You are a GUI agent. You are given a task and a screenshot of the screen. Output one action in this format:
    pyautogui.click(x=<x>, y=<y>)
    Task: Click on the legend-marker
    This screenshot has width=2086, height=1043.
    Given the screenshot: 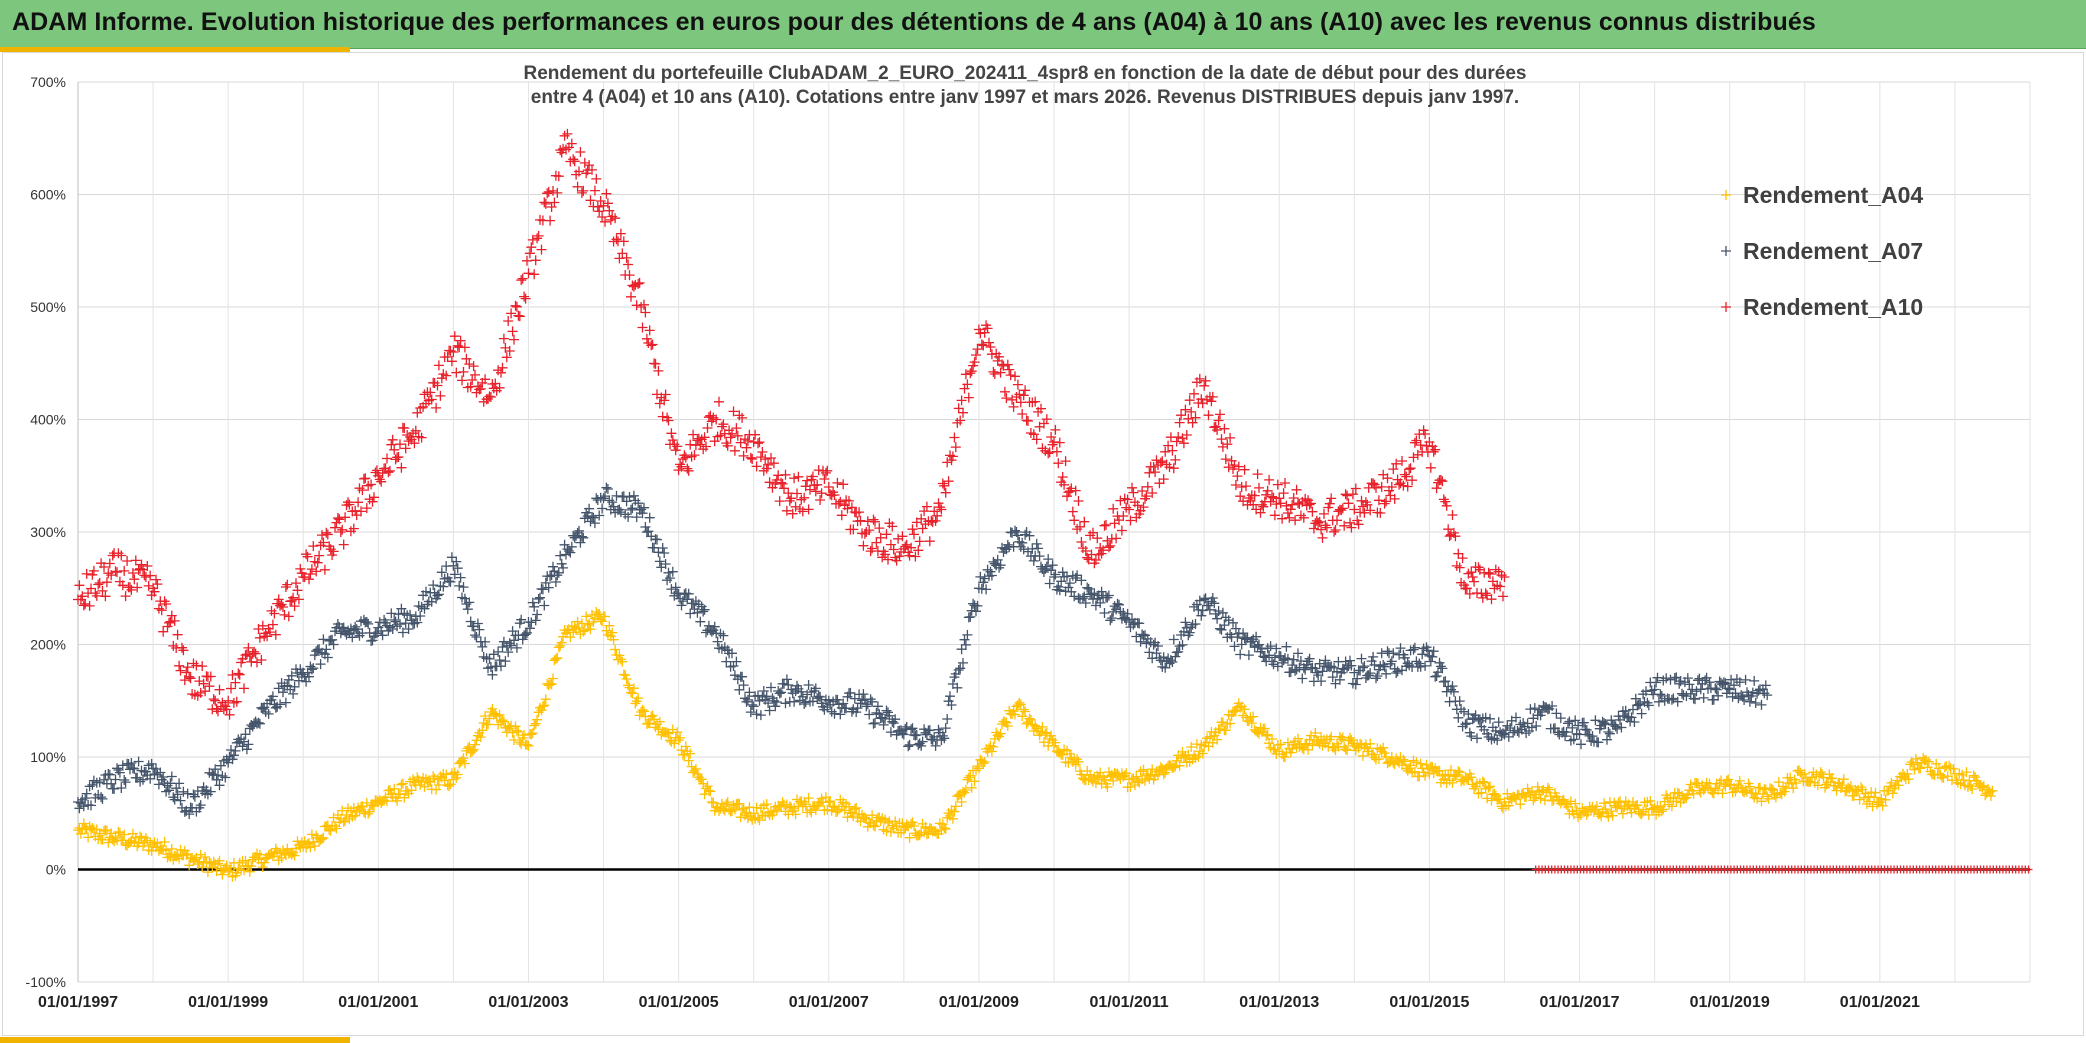 What is the action you would take?
    pyautogui.click(x=1726, y=195)
    